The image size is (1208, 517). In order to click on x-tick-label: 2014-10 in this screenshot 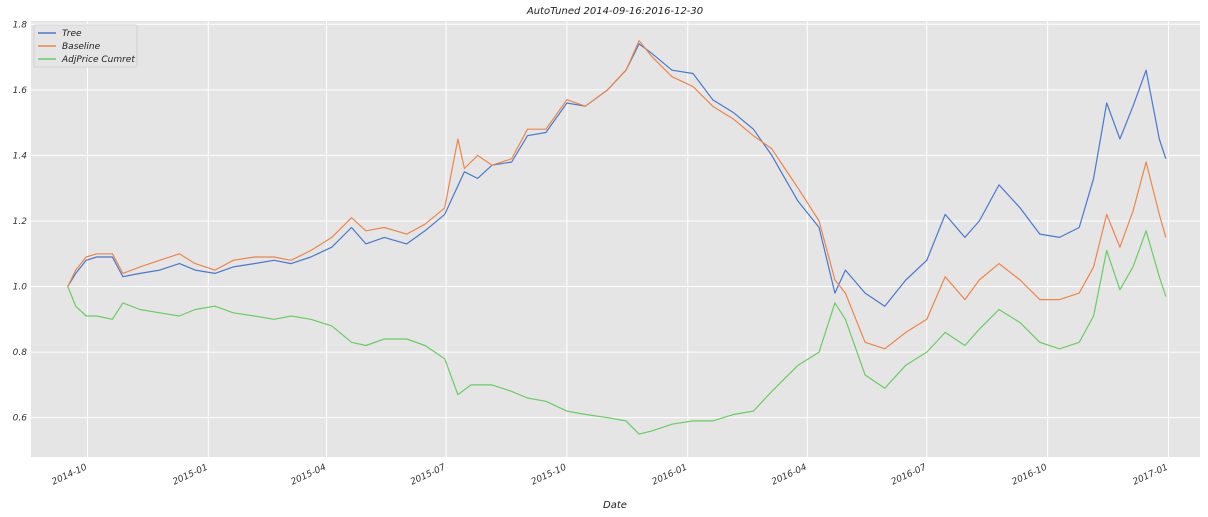, I will do `click(69, 475)`.